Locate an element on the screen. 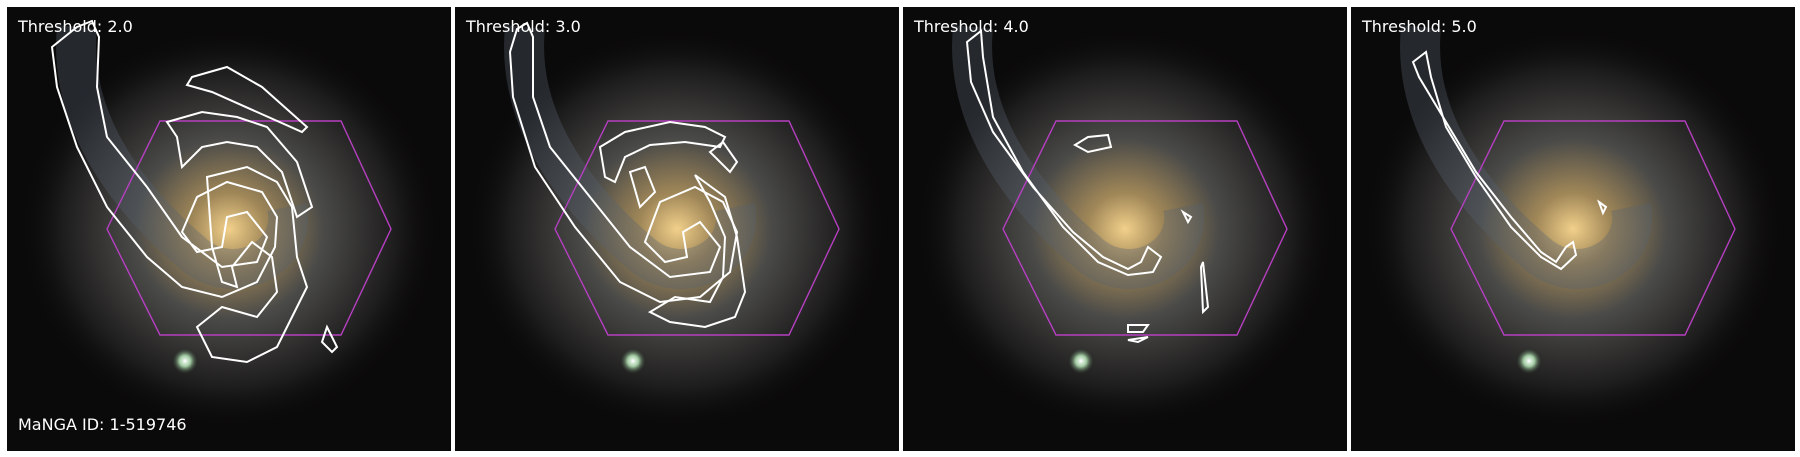 This screenshot has width=1800, height=457. threshold-label: Threshold: 3.0 is located at coordinates (523, 26).